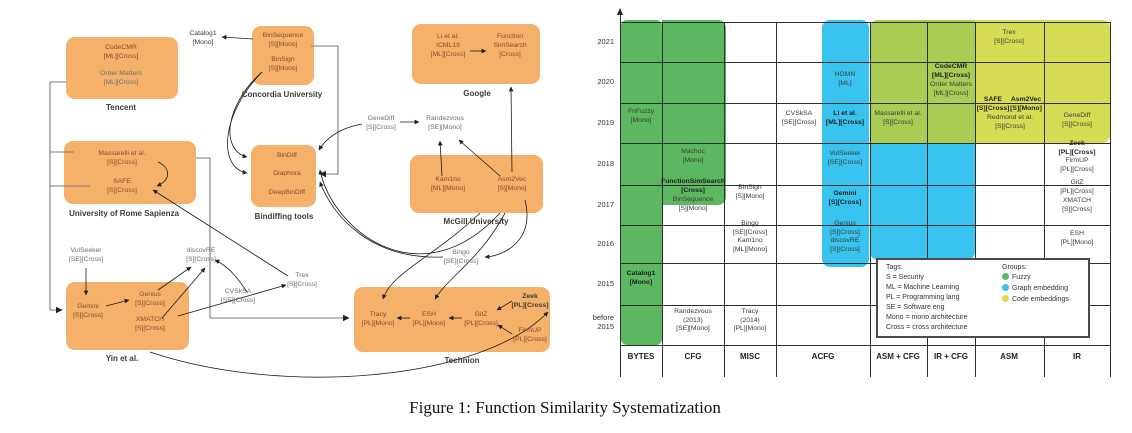 The height and width of the screenshot is (433, 1132). I want to click on cell-genediff: GeneDiff [S][Cross], so click(1077, 120).